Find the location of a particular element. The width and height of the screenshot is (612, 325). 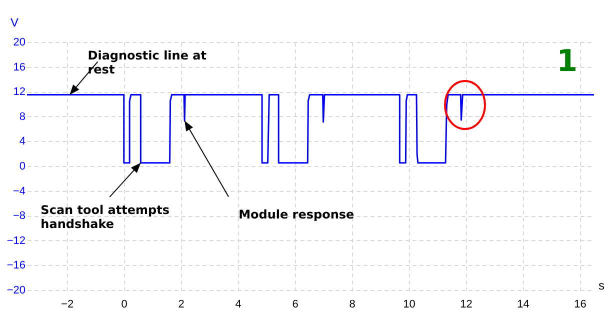

annotation: 1 is located at coordinates (567, 61).